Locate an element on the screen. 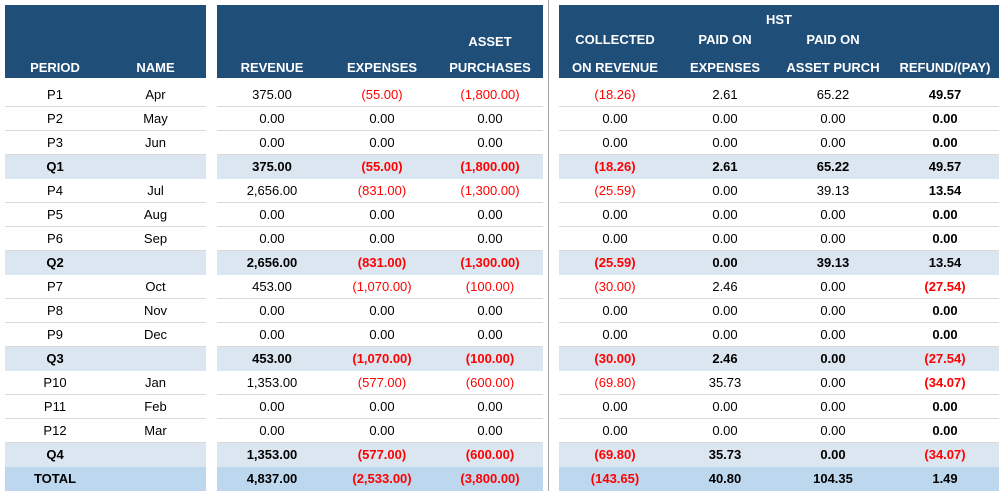  expenses-column-header: EXPENSES is located at coordinates (382, 67).